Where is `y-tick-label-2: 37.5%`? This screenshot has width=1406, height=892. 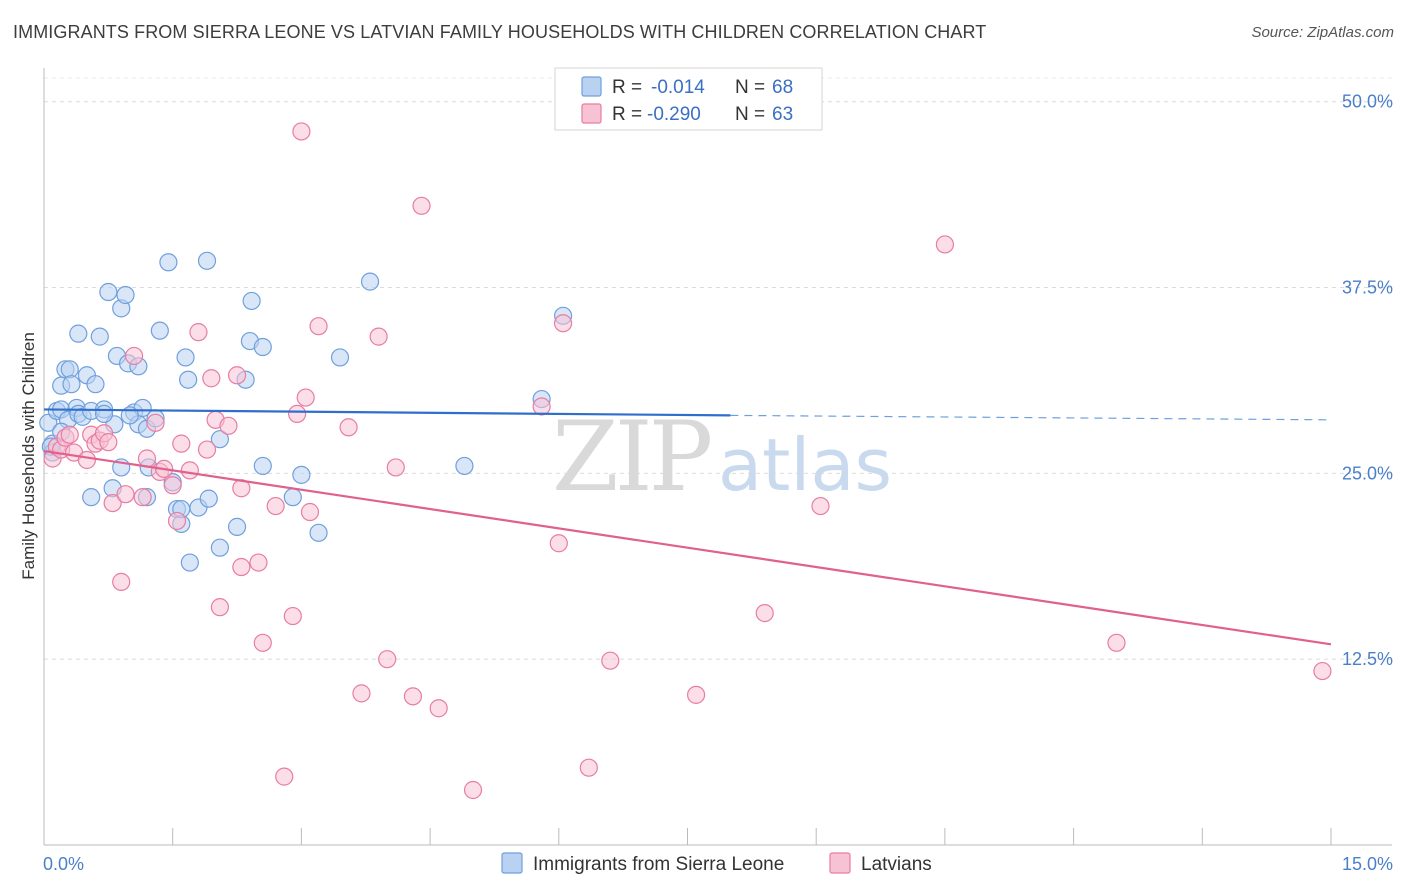 y-tick-label-2: 37.5% is located at coordinates (1367, 288).